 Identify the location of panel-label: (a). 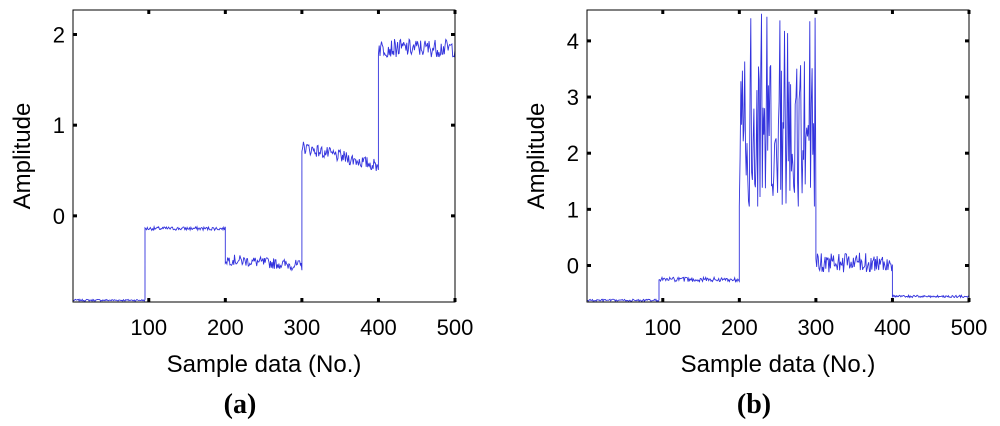
(240, 404).